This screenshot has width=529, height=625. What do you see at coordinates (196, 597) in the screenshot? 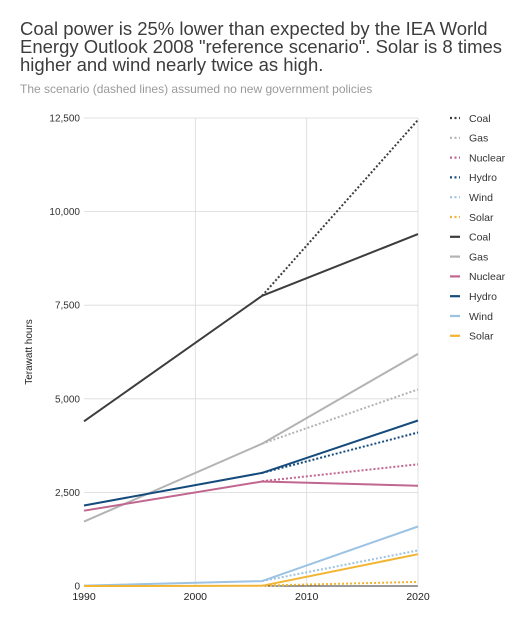
I see `x-tick-label: 2000` at bounding box center [196, 597].